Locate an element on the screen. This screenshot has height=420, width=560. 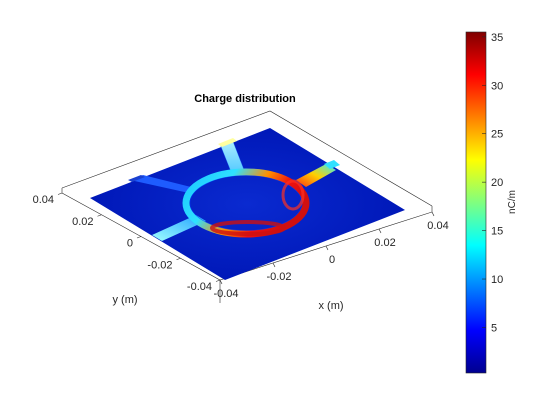
y-tick-label: 0 is located at coordinates (130, 244).